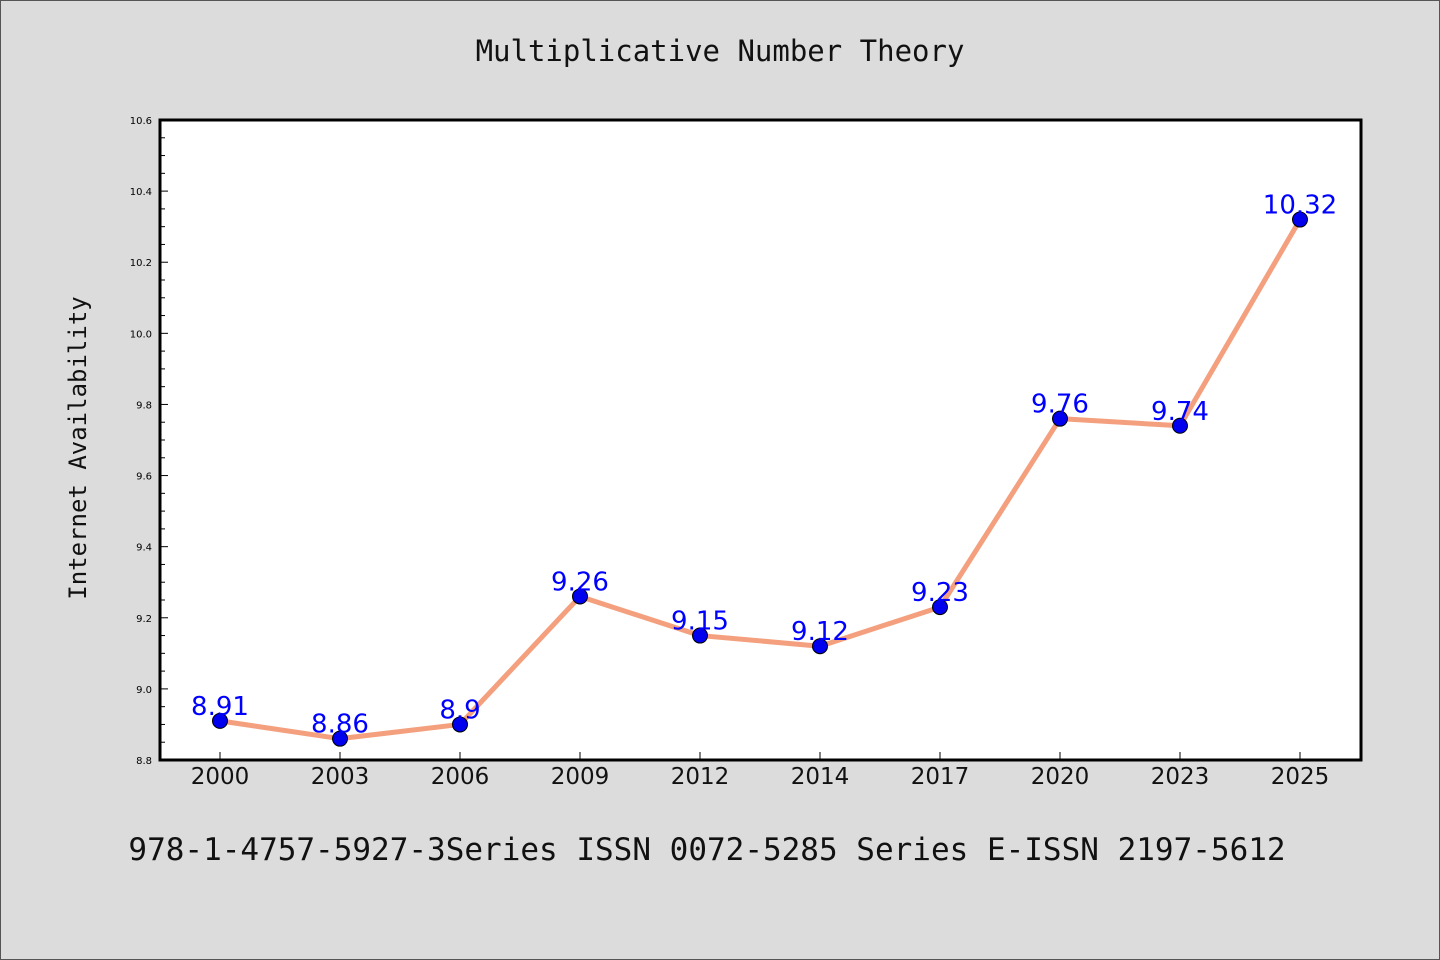 The image size is (1440, 960). Describe the element at coordinates (940, 593) in the screenshot. I see `data-label: 9.23` at that location.